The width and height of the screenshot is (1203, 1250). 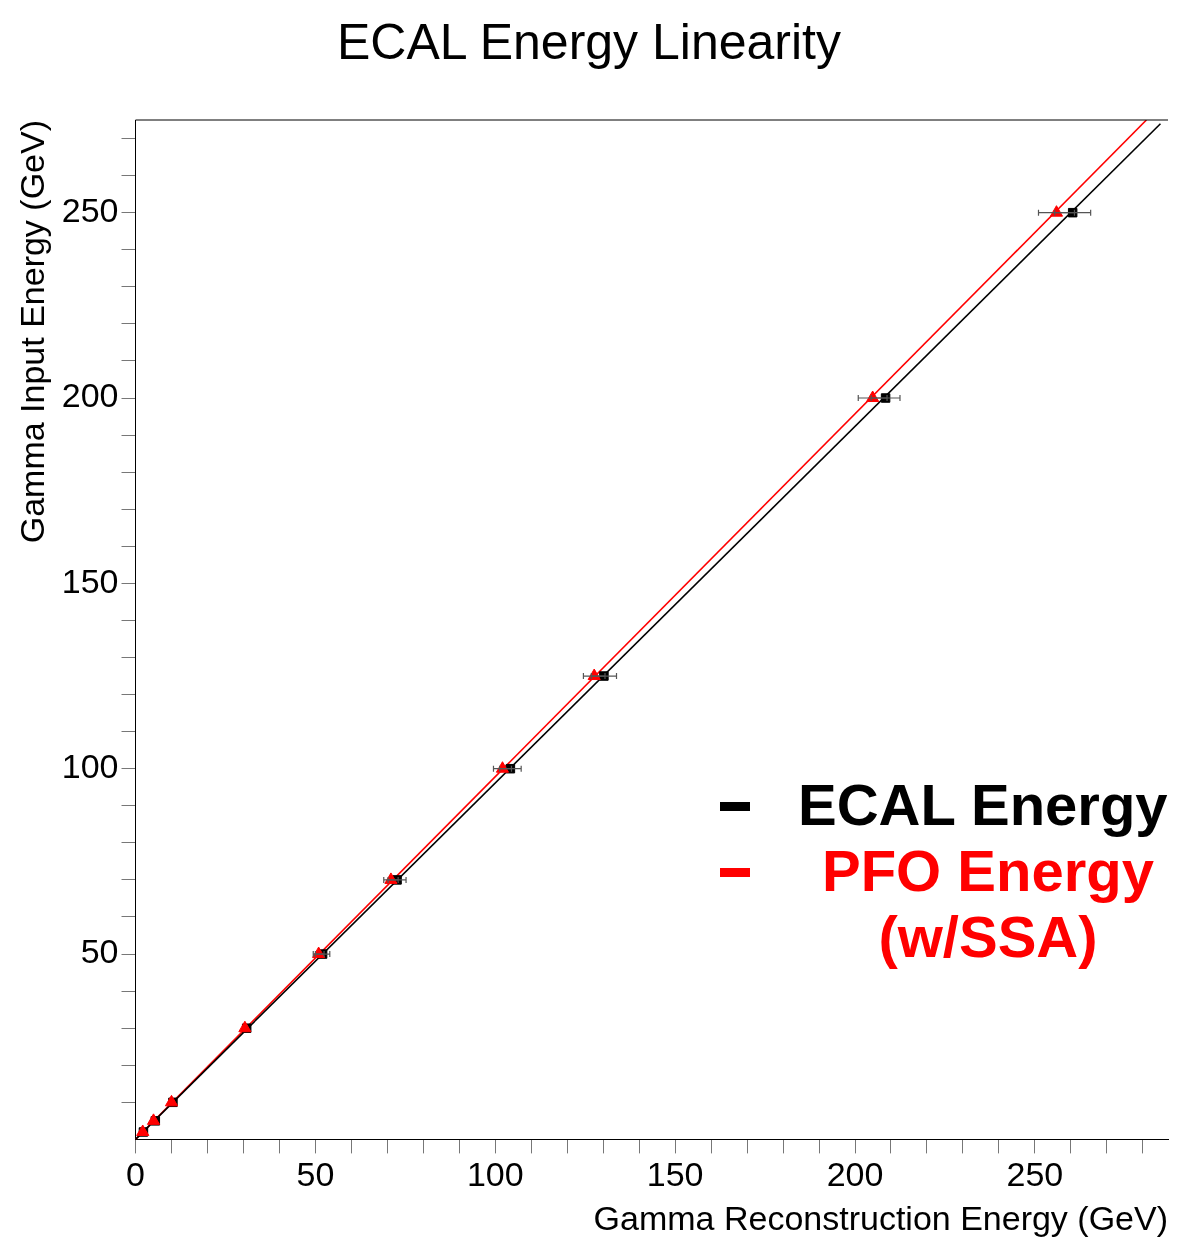 I want to click on x-tick-label: 100, so click(x=495, y=1174).